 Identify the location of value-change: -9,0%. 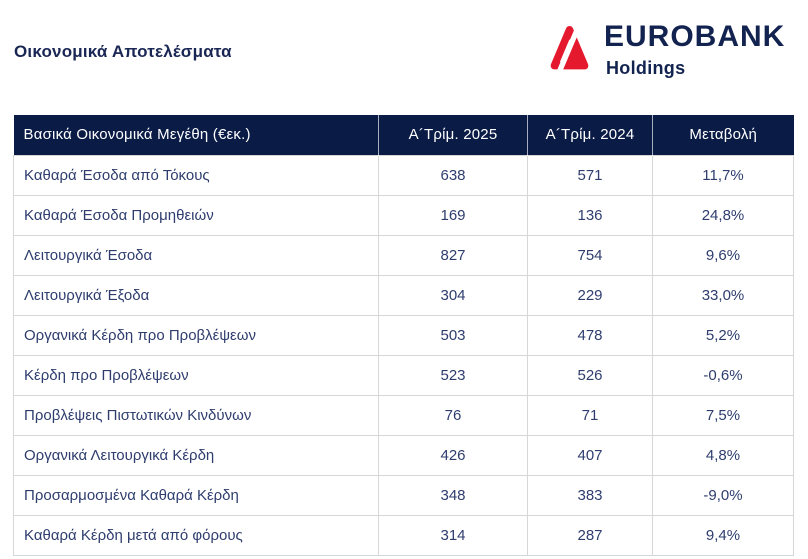
(723, 495).